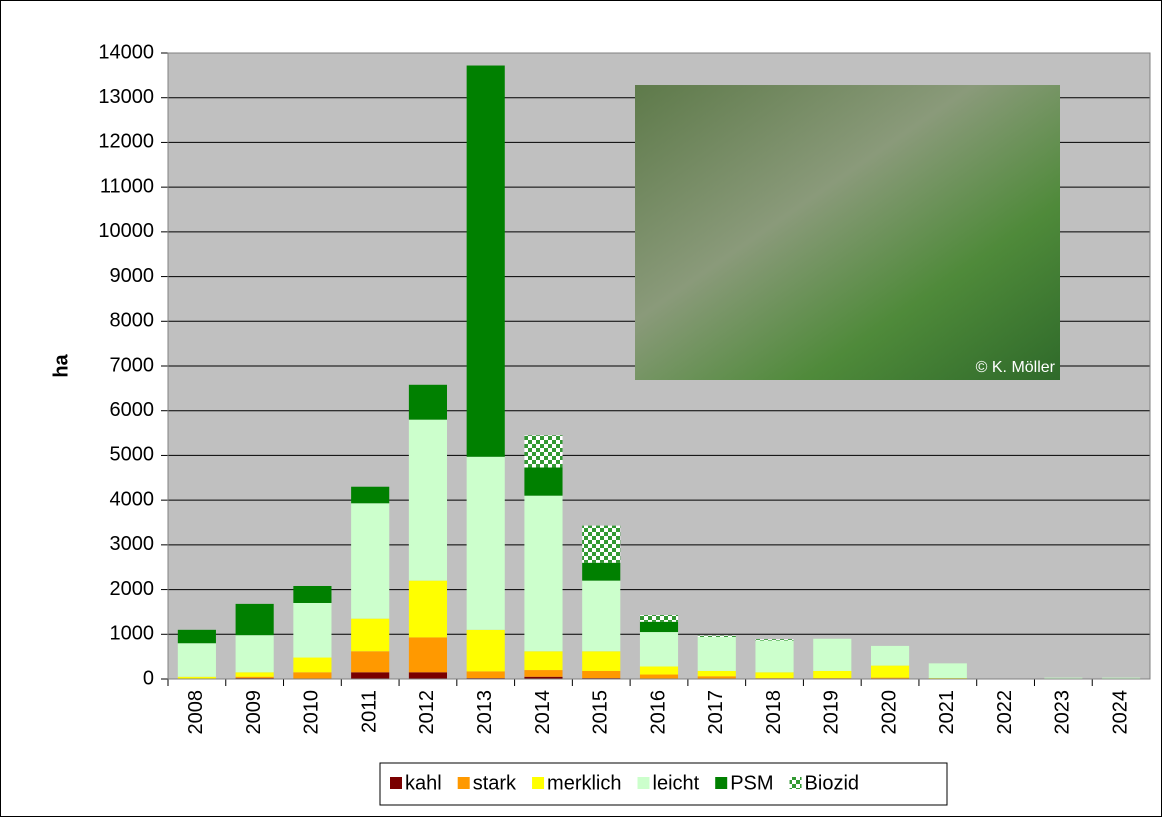 Image resolution: width=1162 pixels, height=822 pixels. What do you see at coordinates (126, 97) in the screenshot?
I see `y-tick-label: 13000` at bounding box center [126, 97].